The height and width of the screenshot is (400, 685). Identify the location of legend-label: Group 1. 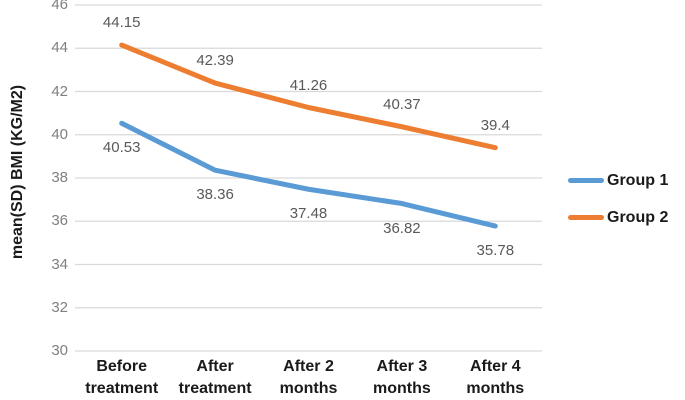
(638, 180).